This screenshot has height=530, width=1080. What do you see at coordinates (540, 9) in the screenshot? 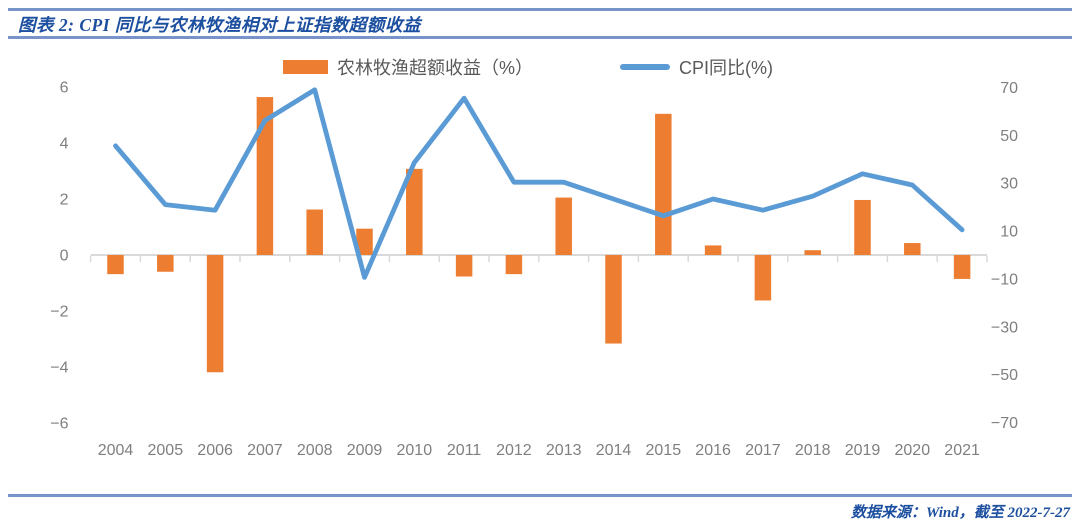
I see `top-rule` at bounding box center [540, 9].